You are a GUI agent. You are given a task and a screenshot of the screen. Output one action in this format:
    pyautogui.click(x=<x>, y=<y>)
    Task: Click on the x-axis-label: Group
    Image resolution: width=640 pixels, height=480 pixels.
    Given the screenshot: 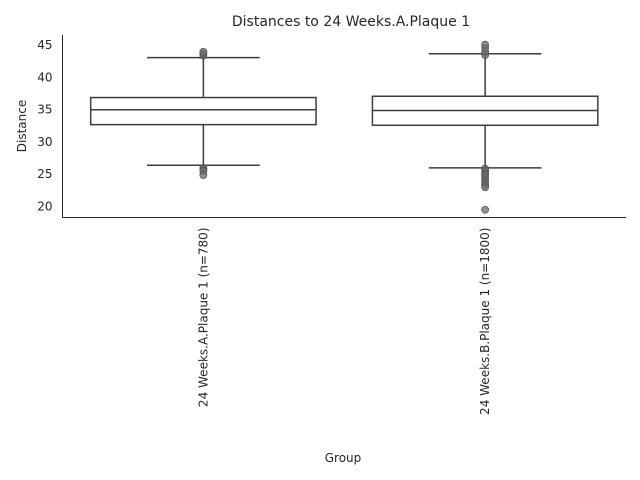 What is the action you would take?
    pyautogui.click(x=343, y=458)
    